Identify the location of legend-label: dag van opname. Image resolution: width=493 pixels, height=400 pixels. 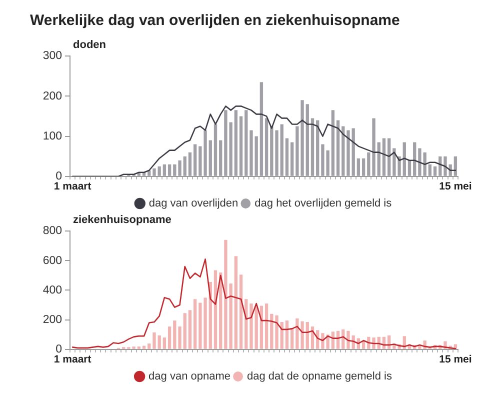
(189, 376).